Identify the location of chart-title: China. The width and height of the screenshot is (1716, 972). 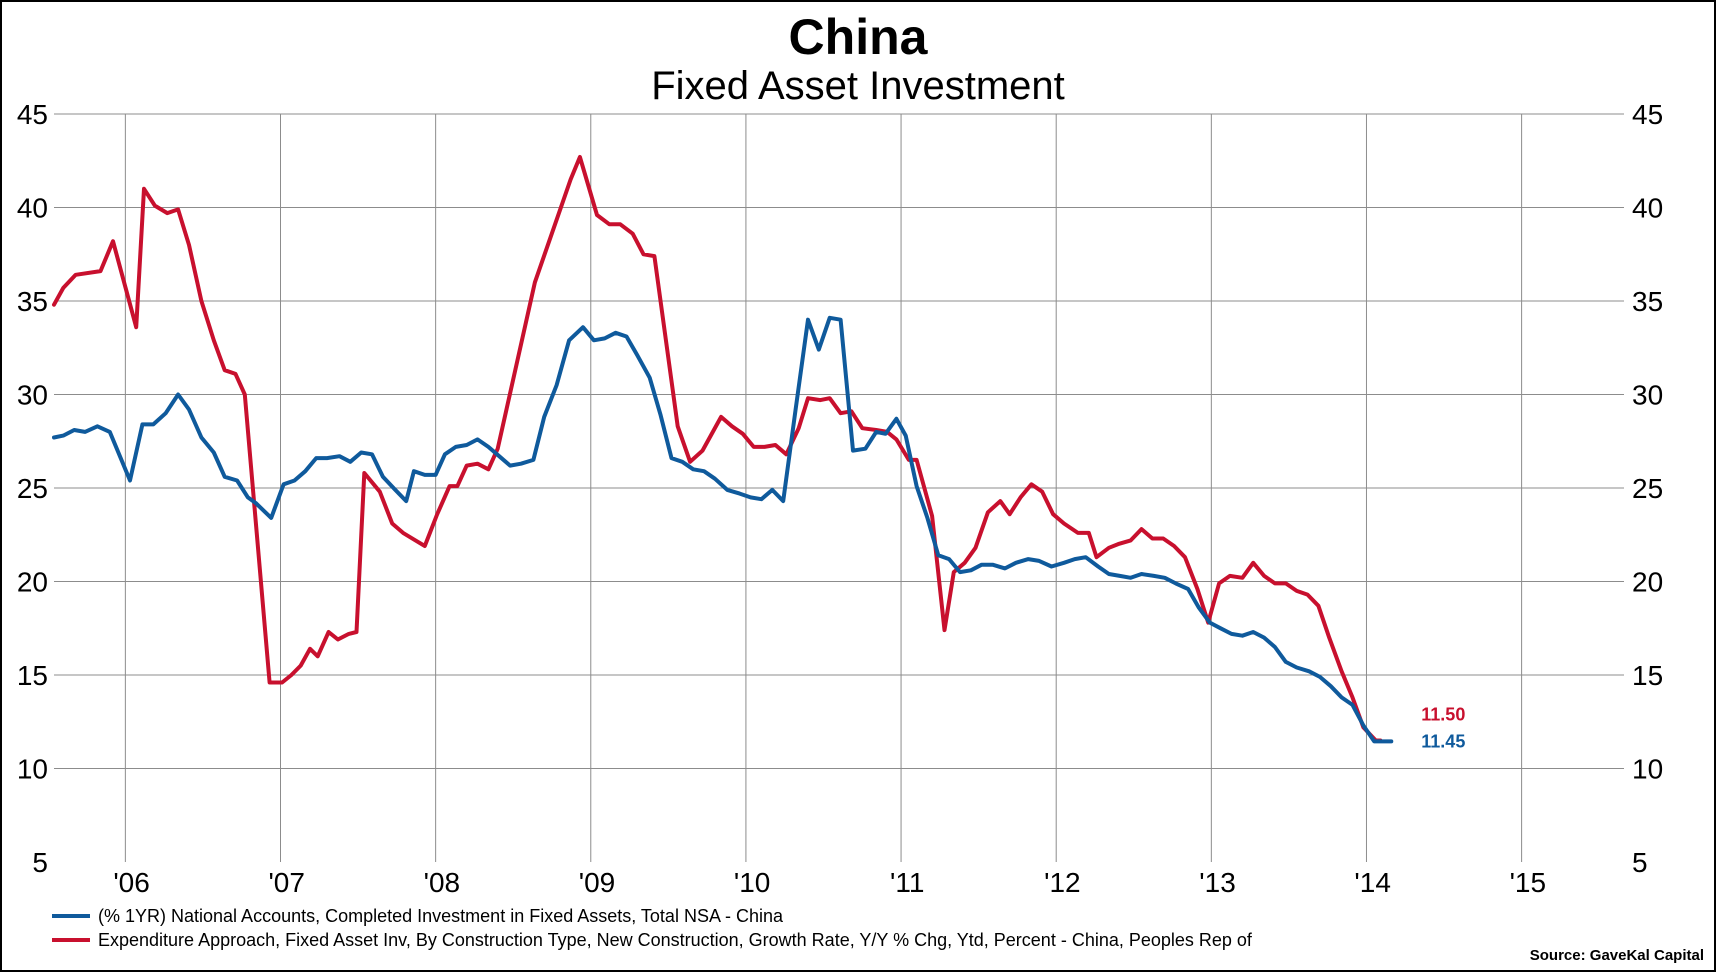
(858, 37).